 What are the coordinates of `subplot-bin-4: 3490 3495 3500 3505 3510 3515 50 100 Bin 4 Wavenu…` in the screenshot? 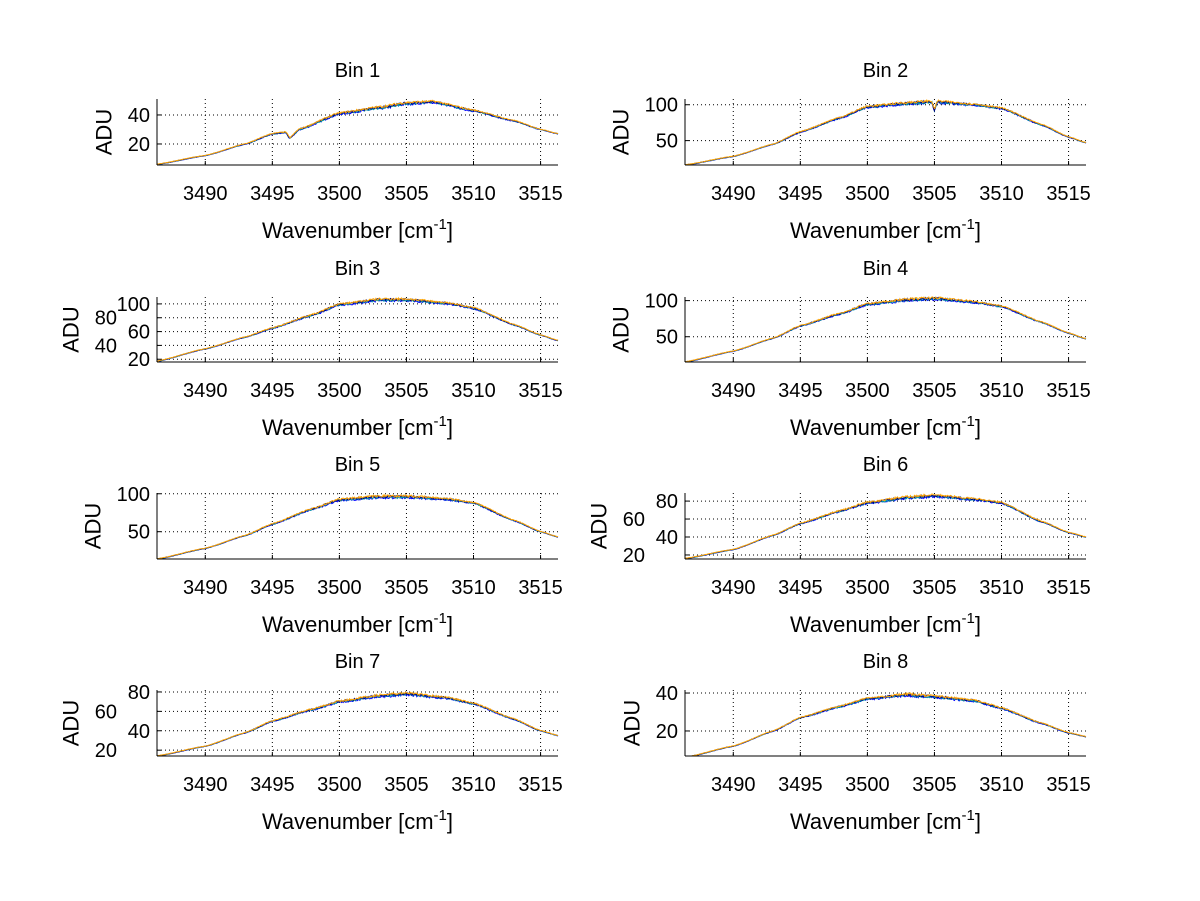 It's located at (849, 349).